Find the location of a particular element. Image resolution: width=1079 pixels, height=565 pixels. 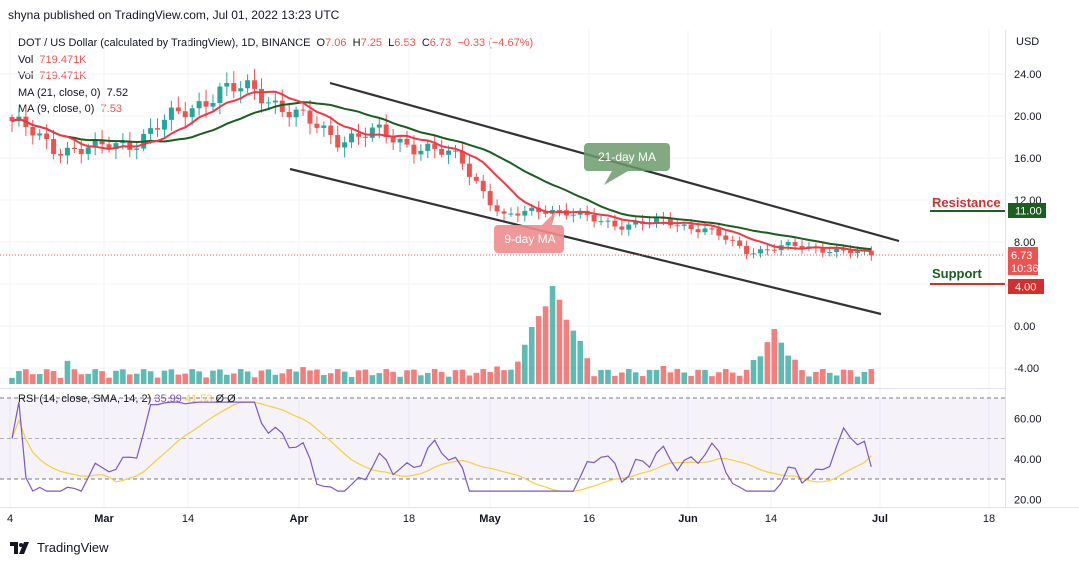

vol-row-2: Vol 719.471K is located at coordinates (275, 76).